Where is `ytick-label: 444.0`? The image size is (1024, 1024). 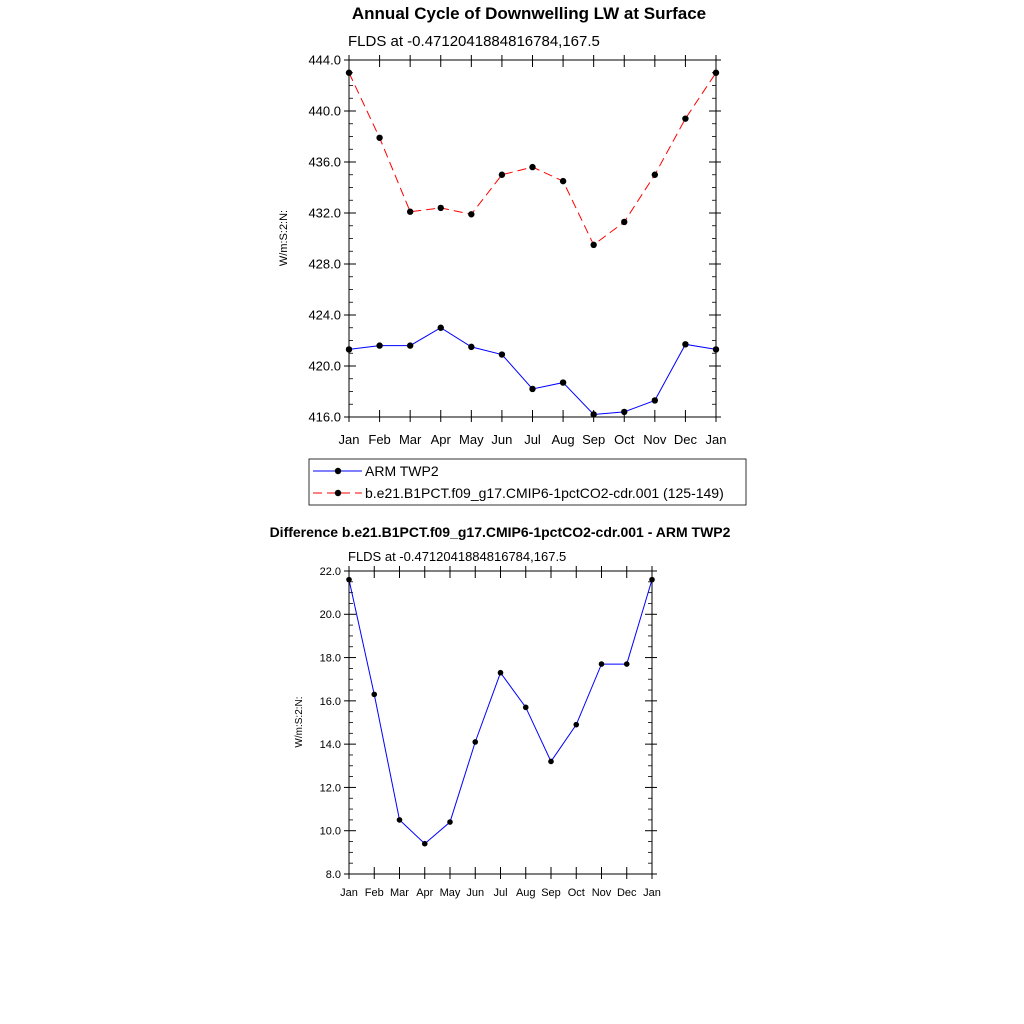 ytick-label: 444.0 is located at coordinates (324, 60).